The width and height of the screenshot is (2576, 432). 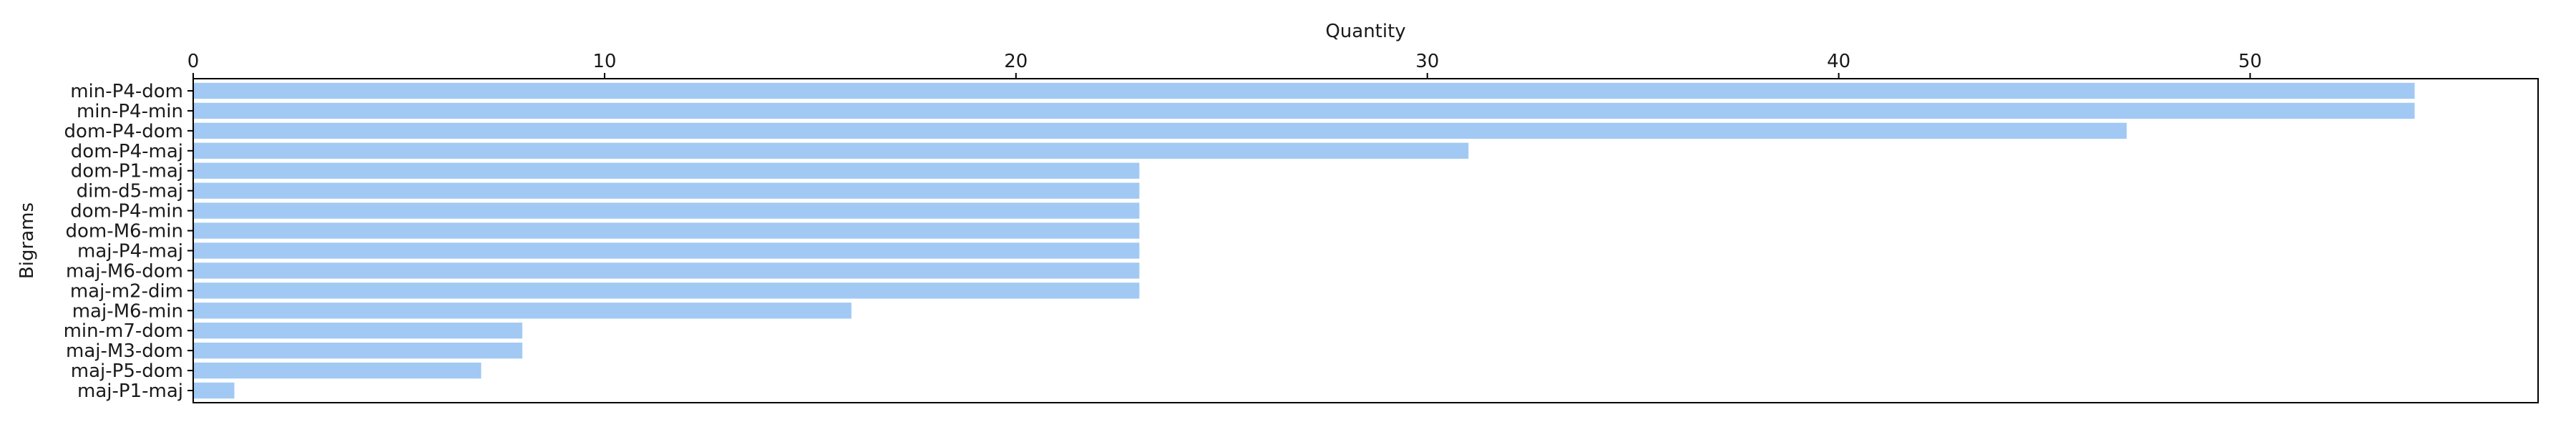 What do you see at coordinates (124, 231) in the screenshot?
I see `y-tick-label: dom-M6-min` at bounding box center [124, 231].